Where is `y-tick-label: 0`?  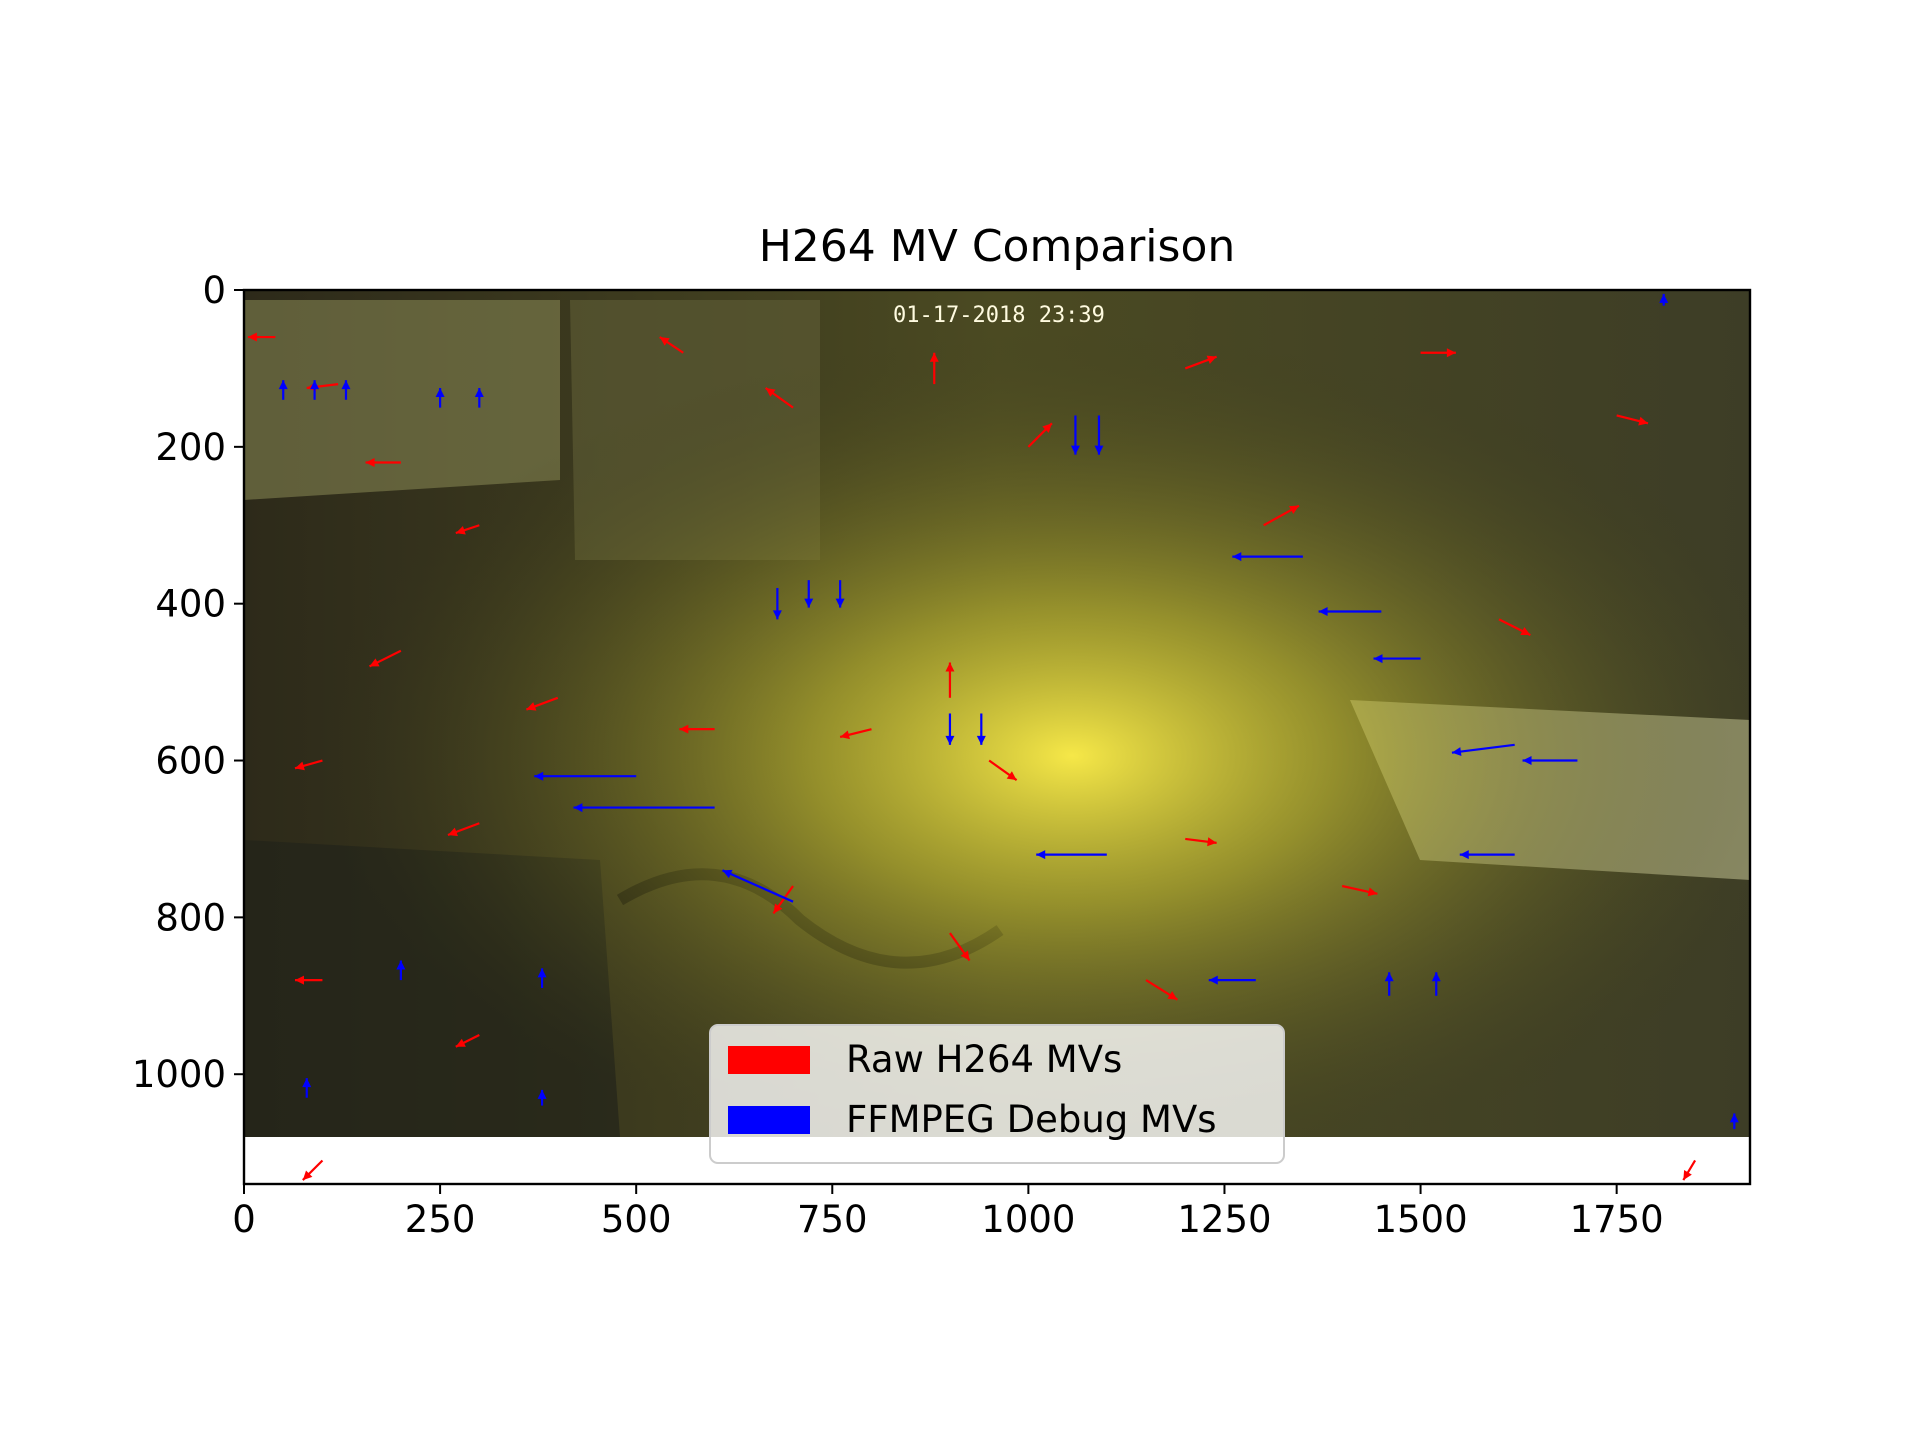 y-tick-label: 0 is located at coordinates (214, 290).